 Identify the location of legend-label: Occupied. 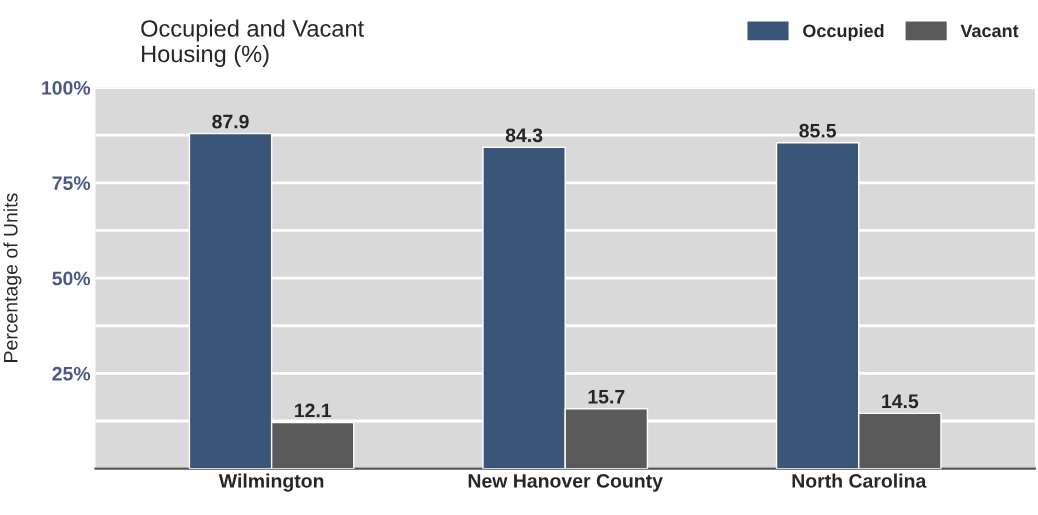
(843, 32).